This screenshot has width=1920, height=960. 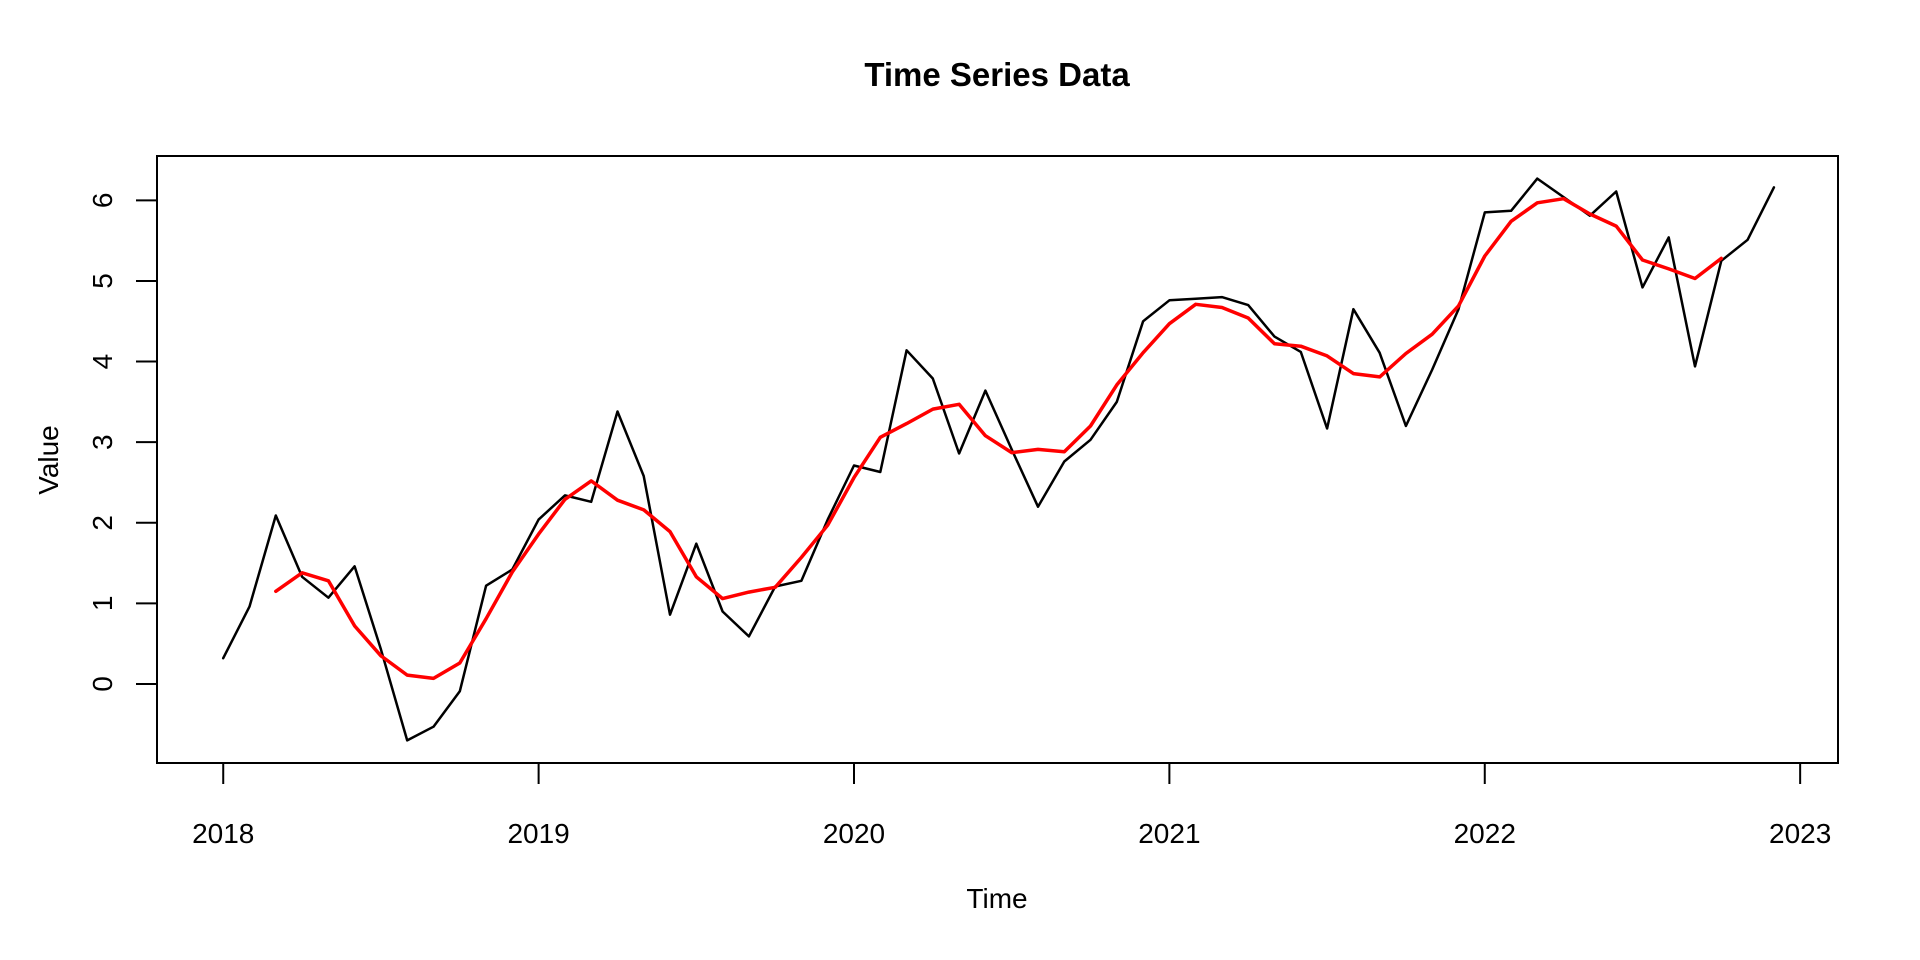 I want to click on y-tick-label: 2, so click(x=102, y=523).